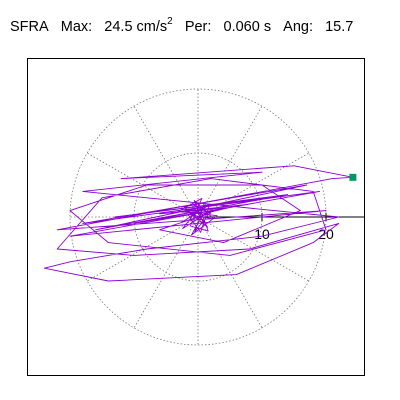 The height and width of the screenshot is (400, 400). What do you see at coordinates (152, 27) in the screenshot?
I see `max-unit: cm/s` at bounding box center [152, 27].